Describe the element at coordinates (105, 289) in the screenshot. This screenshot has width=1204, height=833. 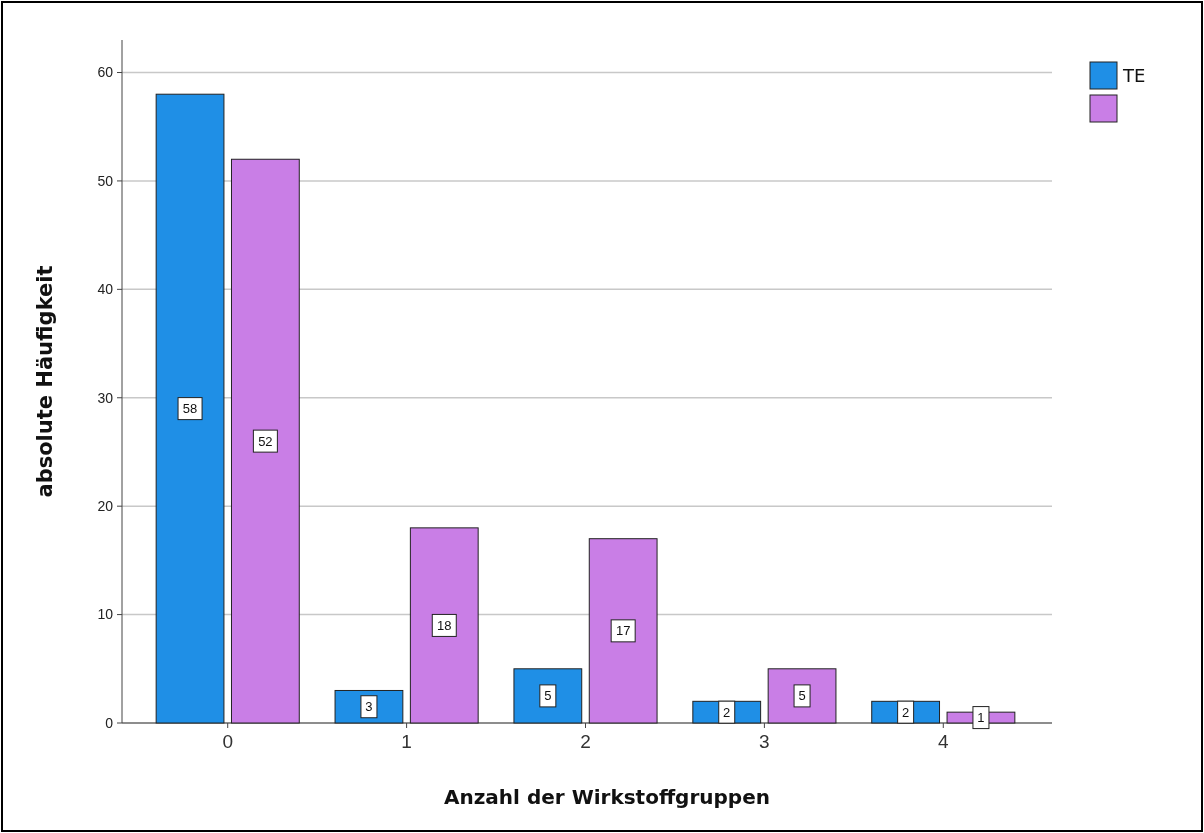
I see `y-tick-label: 40` at that location.